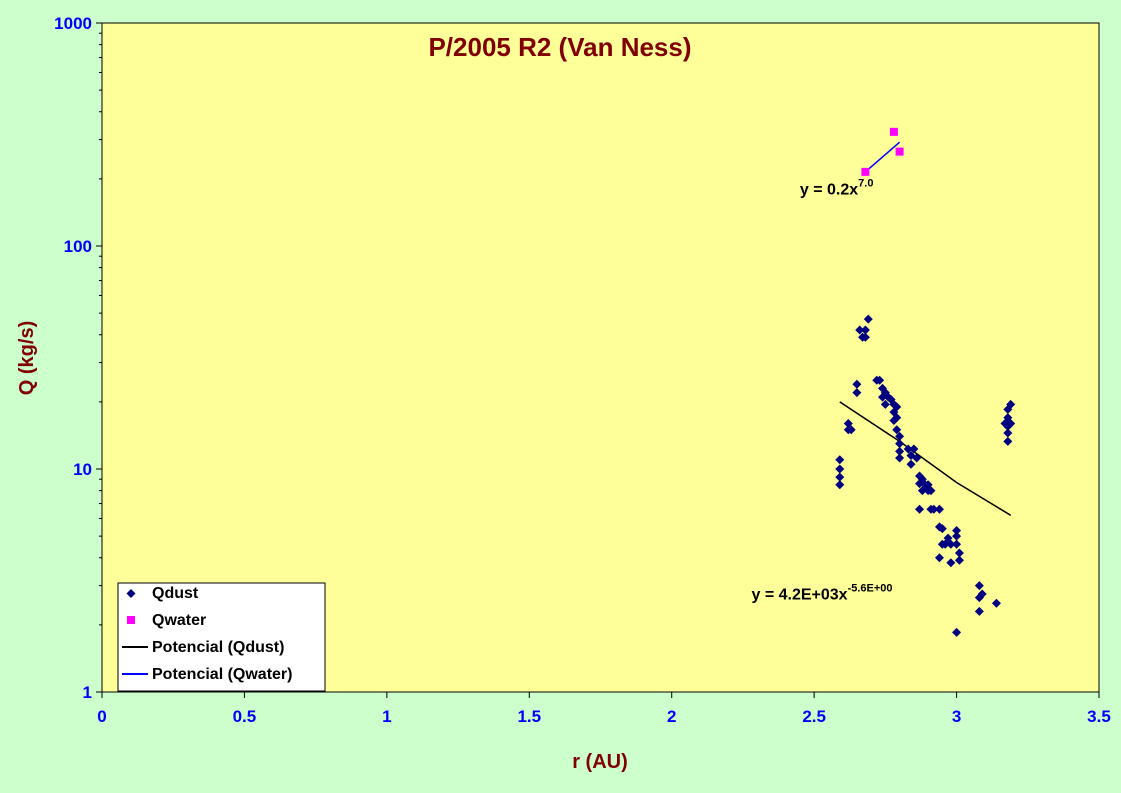 The height and width of the screenshot is (793, 1121). What do you see at coordinates (82, 469) in the screenshot?
I see `y-tick-label: 10` at bounding box center [82, 469].